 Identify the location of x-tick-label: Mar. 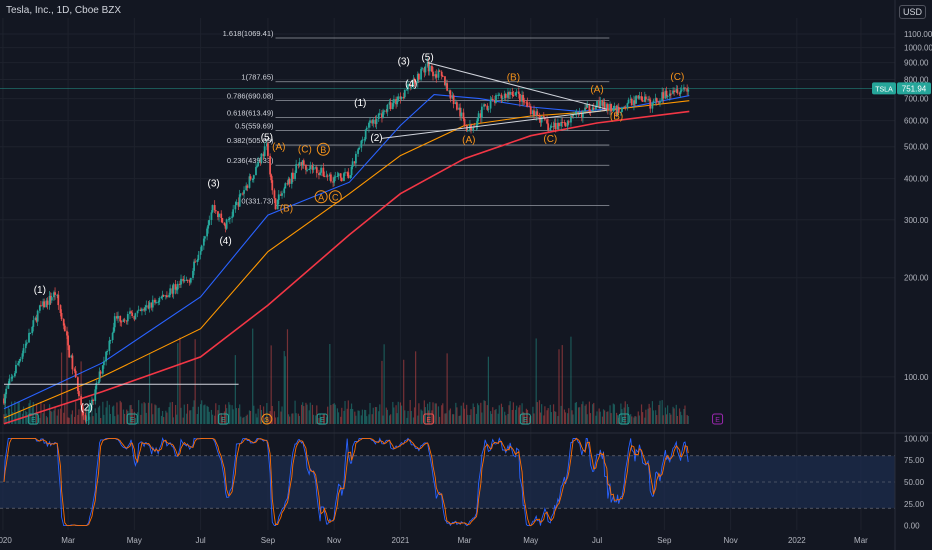
(465, 540).